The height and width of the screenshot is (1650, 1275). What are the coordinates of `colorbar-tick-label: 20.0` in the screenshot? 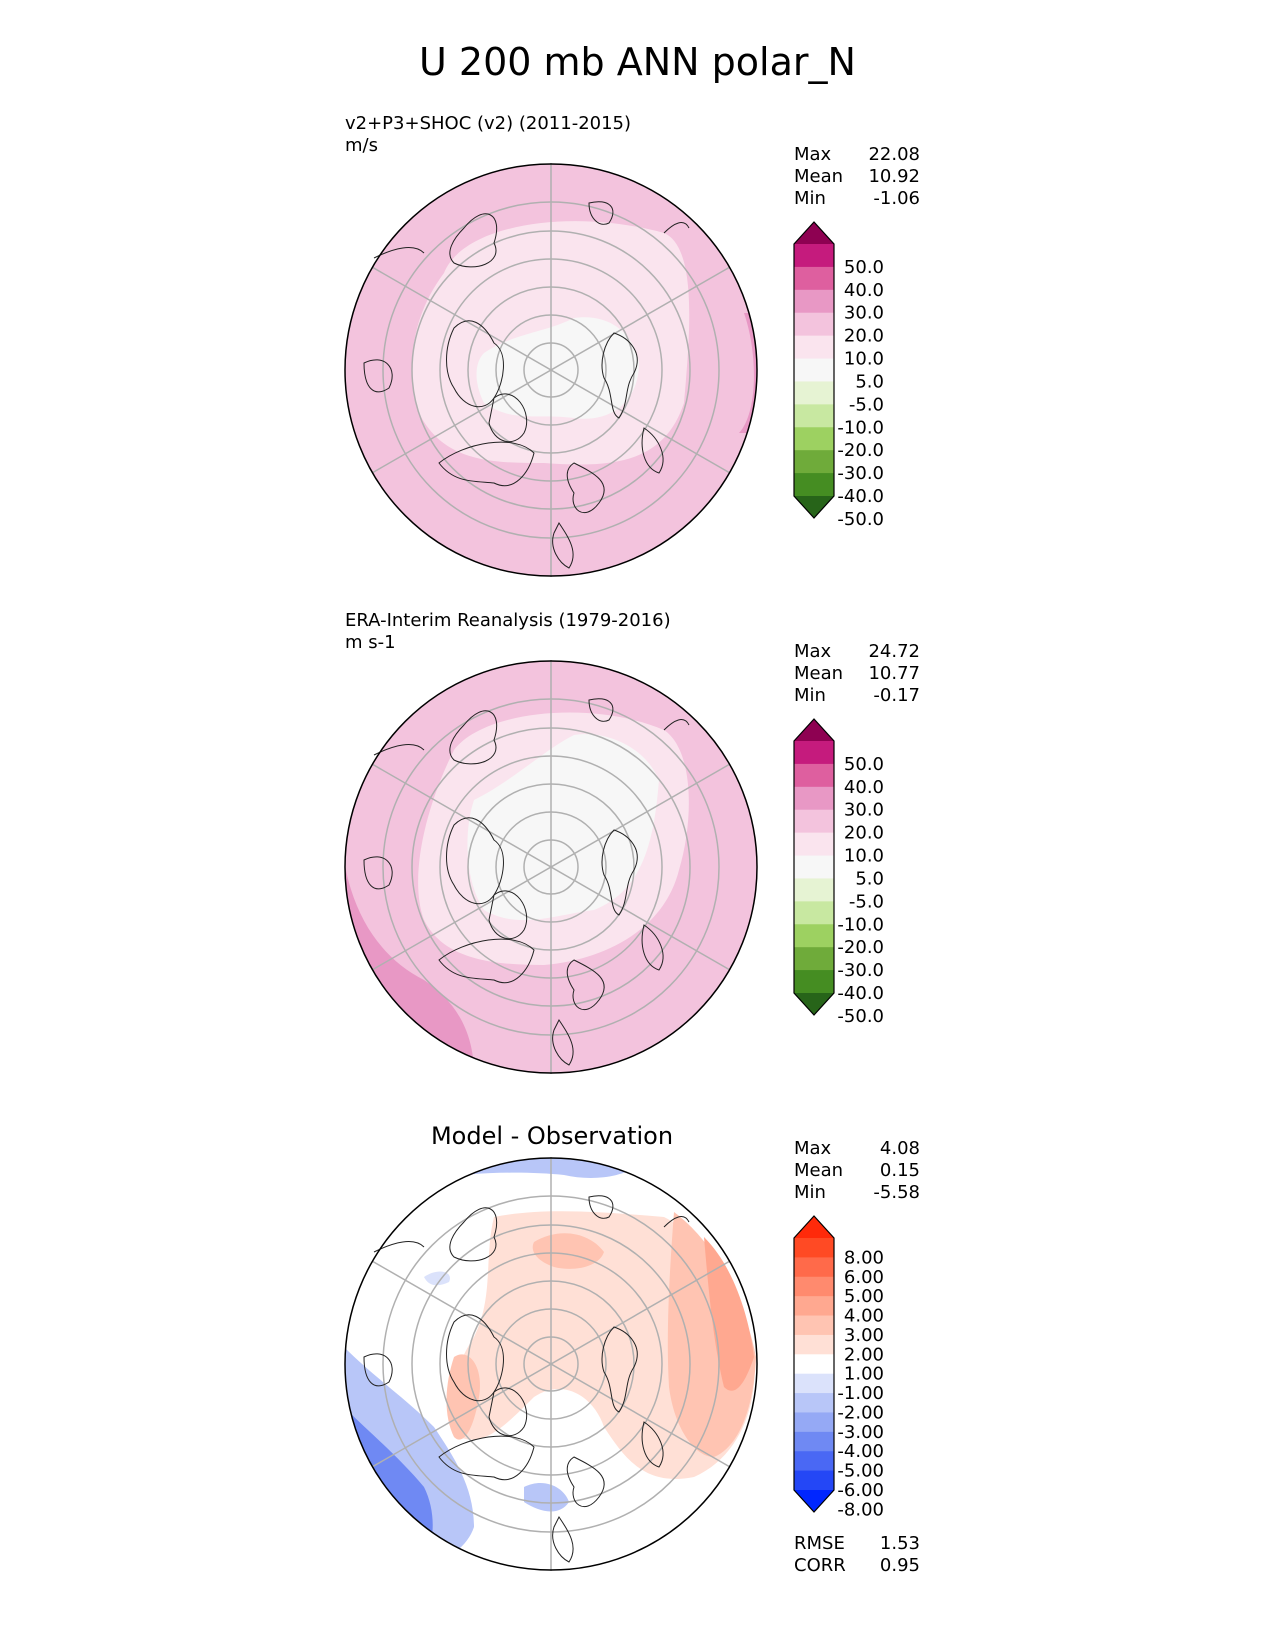 It's located at (864, 336).